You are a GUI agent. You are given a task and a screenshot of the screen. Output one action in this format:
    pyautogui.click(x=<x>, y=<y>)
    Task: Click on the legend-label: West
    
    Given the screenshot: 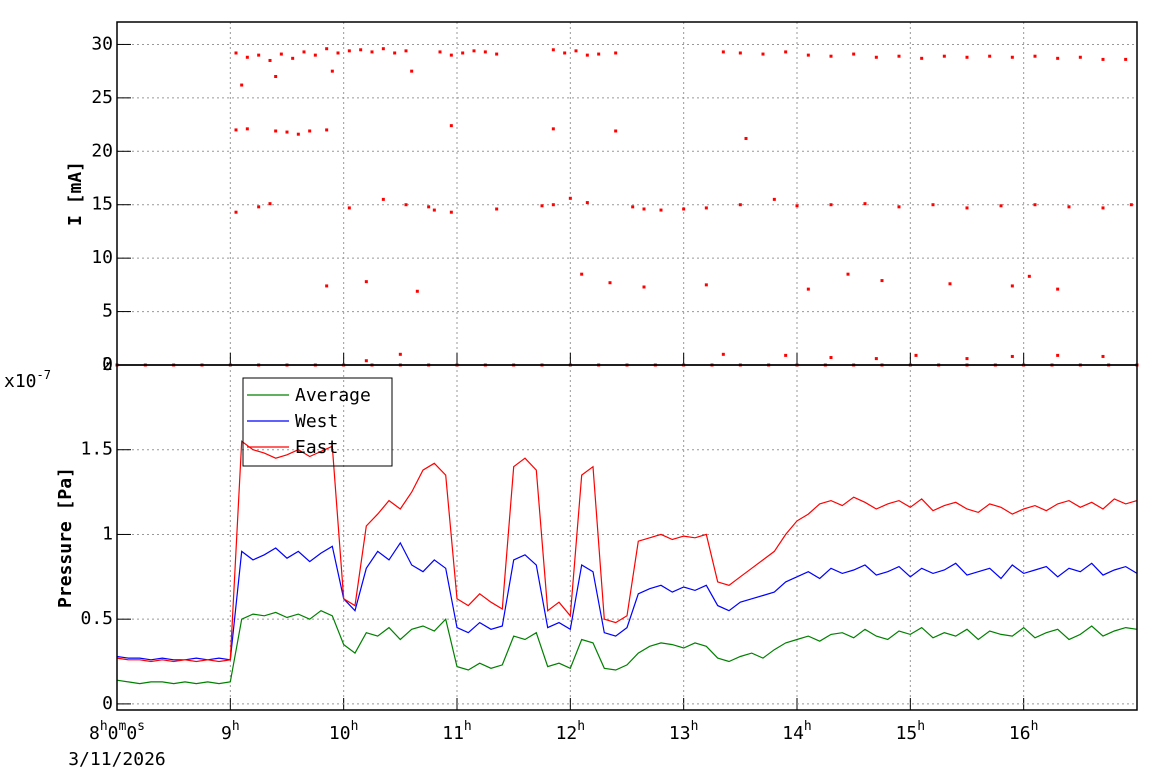 What is the action you would take?
    pyautogui.click(x=316, y=421)
    